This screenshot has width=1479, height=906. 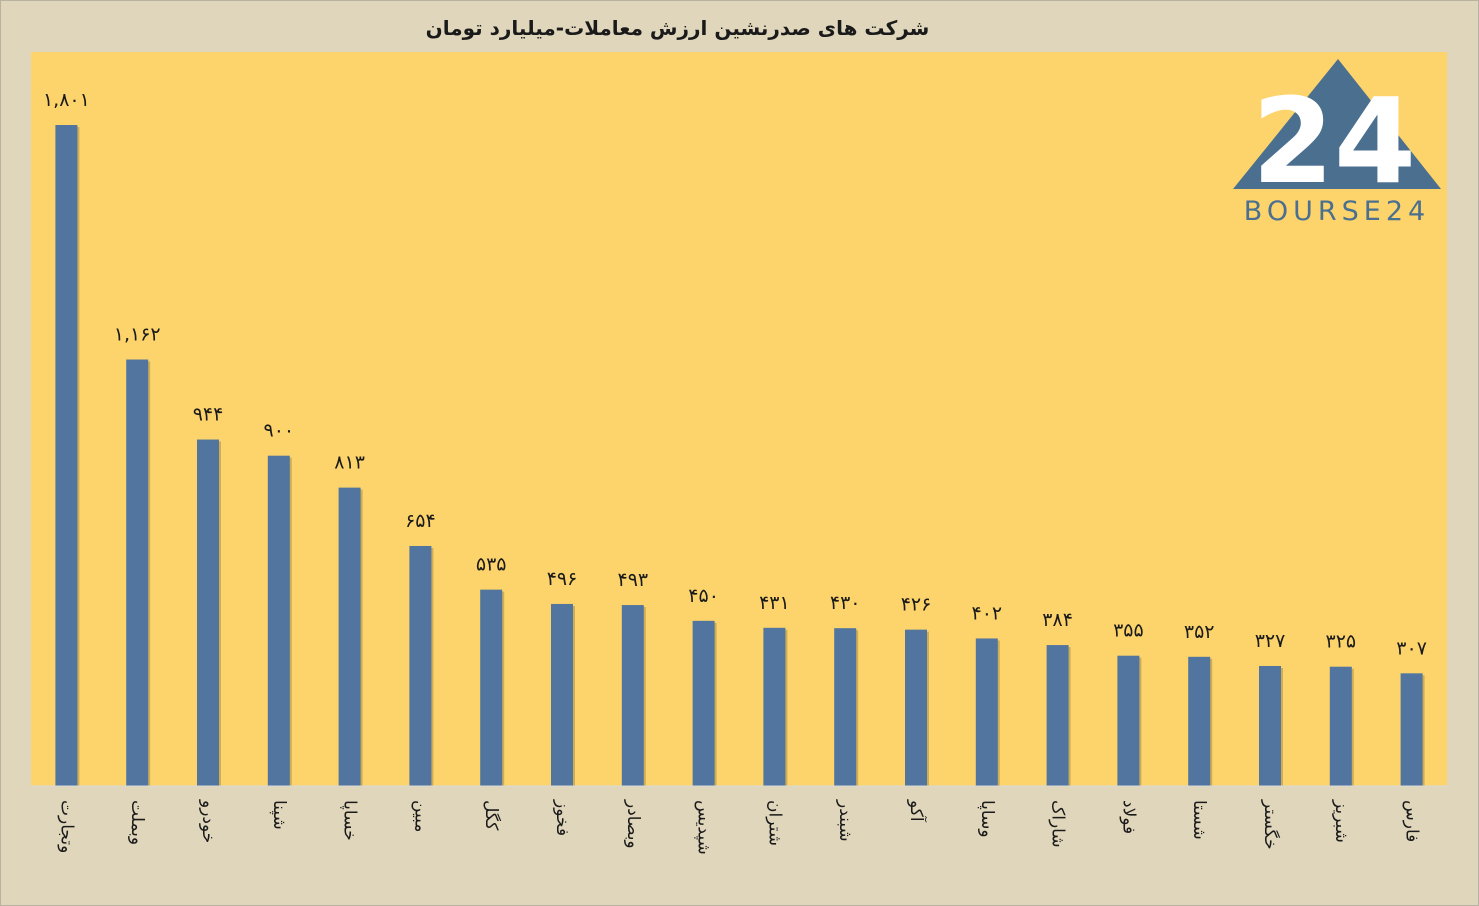 What do you see at coordinates (137, 822) in the screenshot?
I see `category-label-1: وبملت` at bounding box center [137, 822].